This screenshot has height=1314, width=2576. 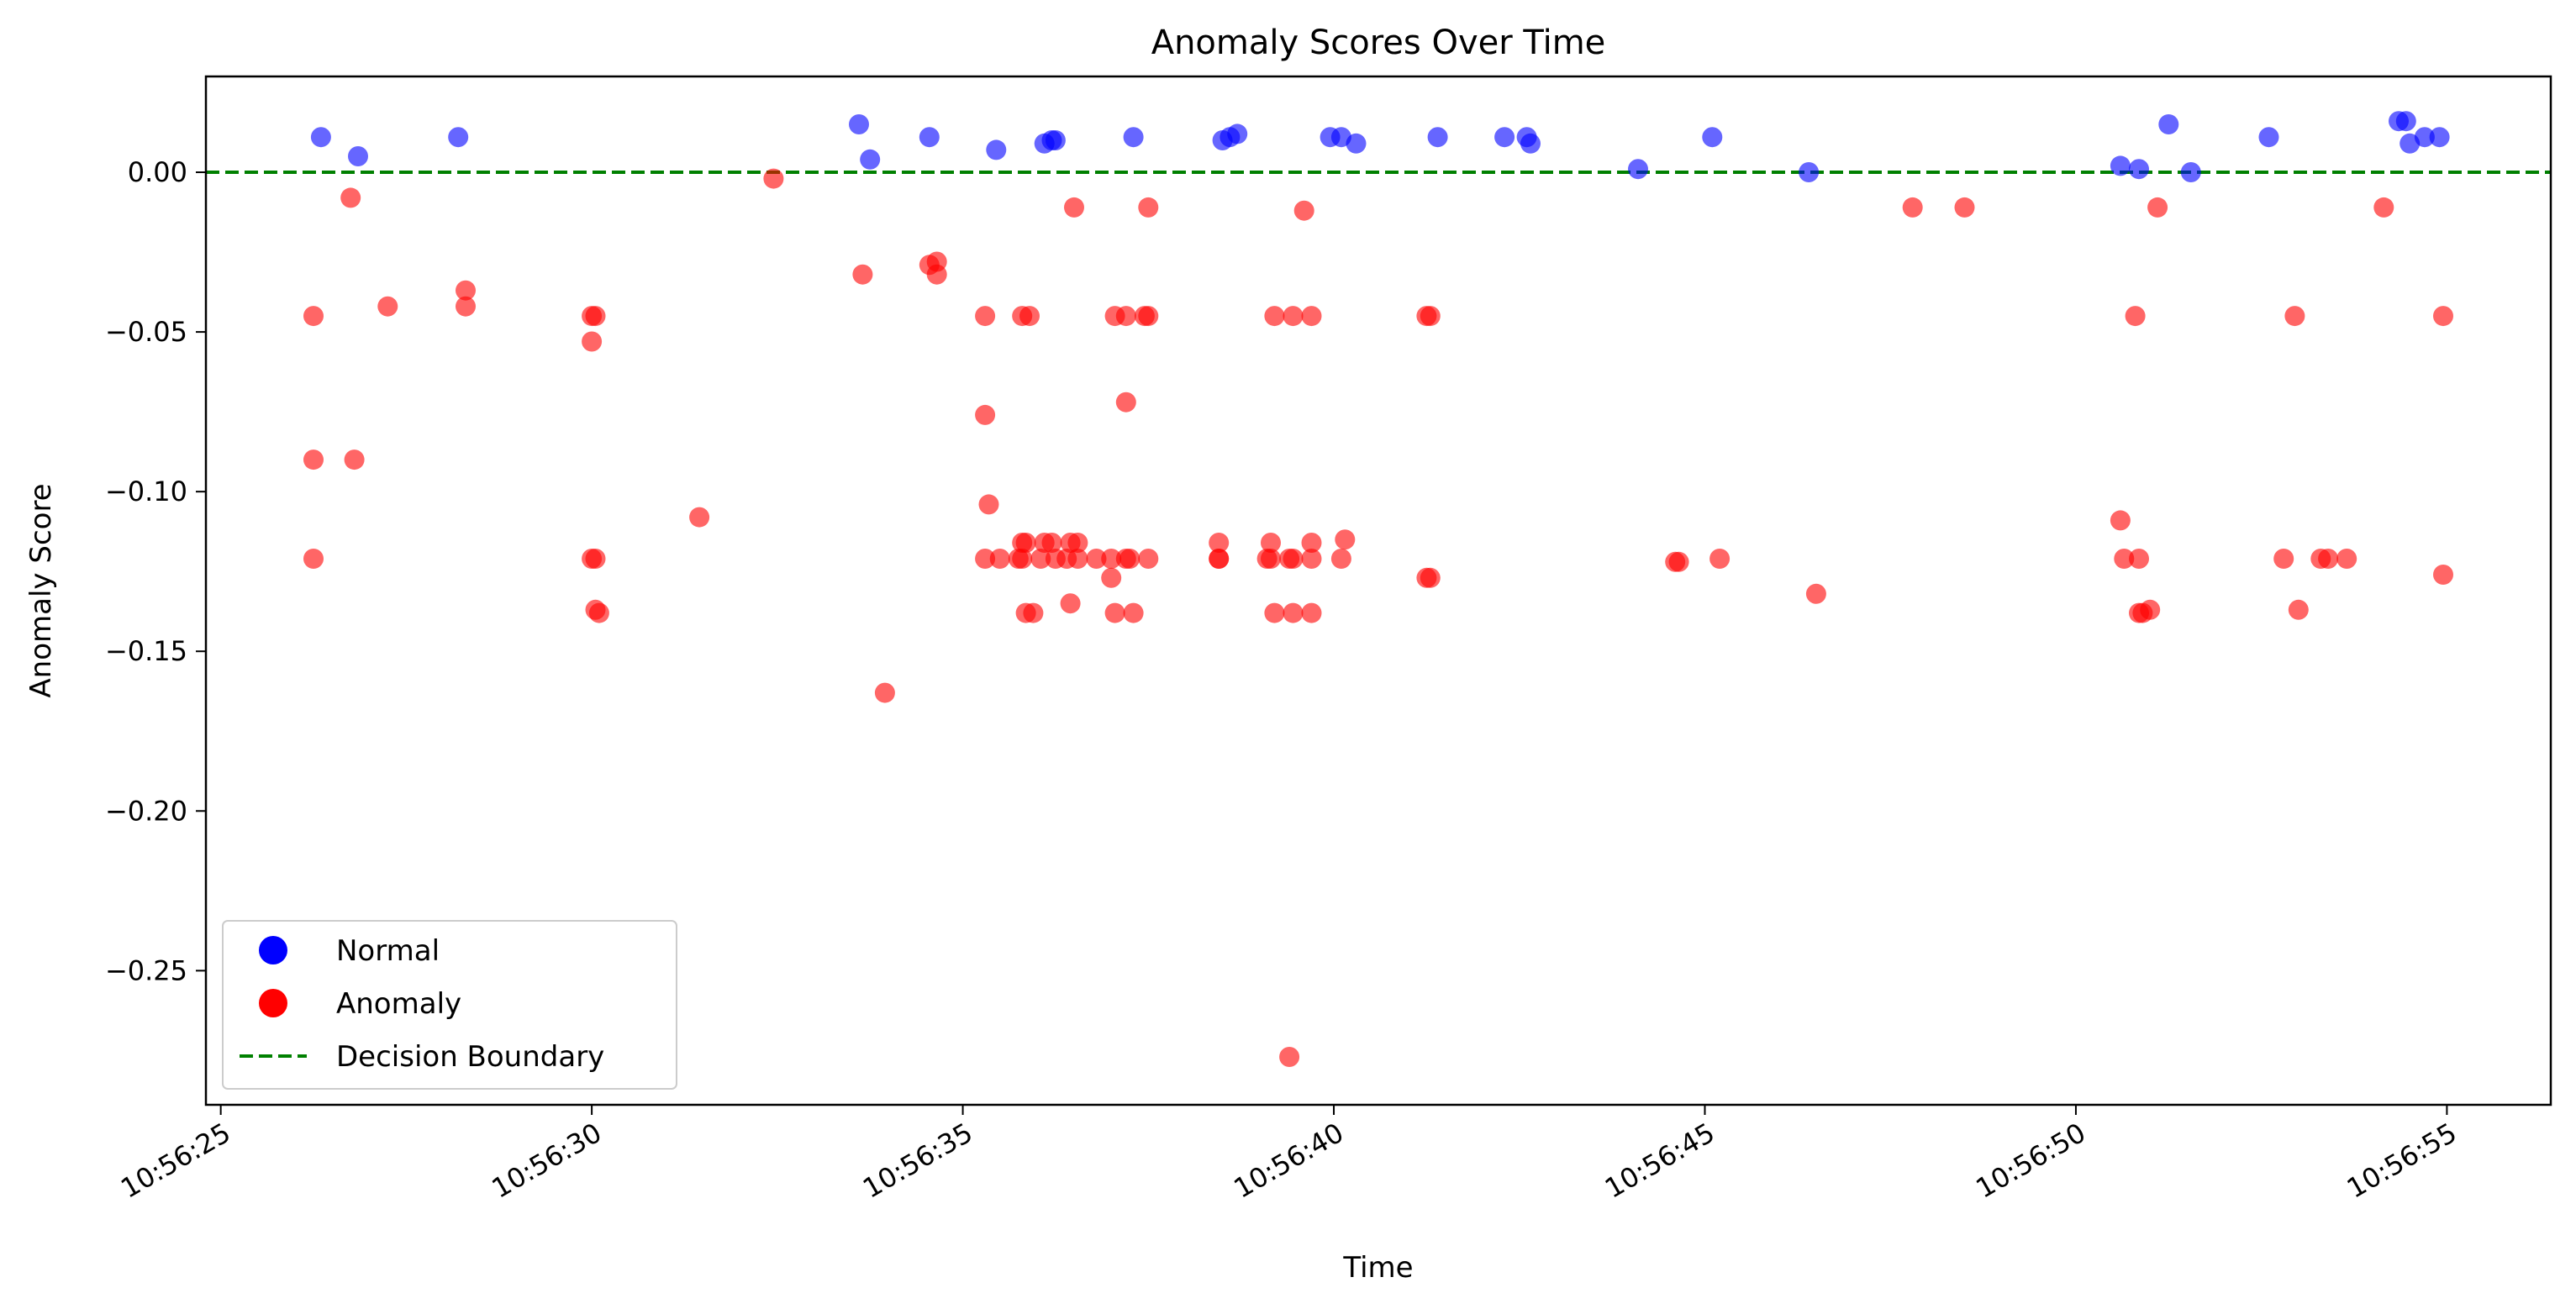 I want to click on y-axis-title: Anomaly Score, so click(x=41, y=590).